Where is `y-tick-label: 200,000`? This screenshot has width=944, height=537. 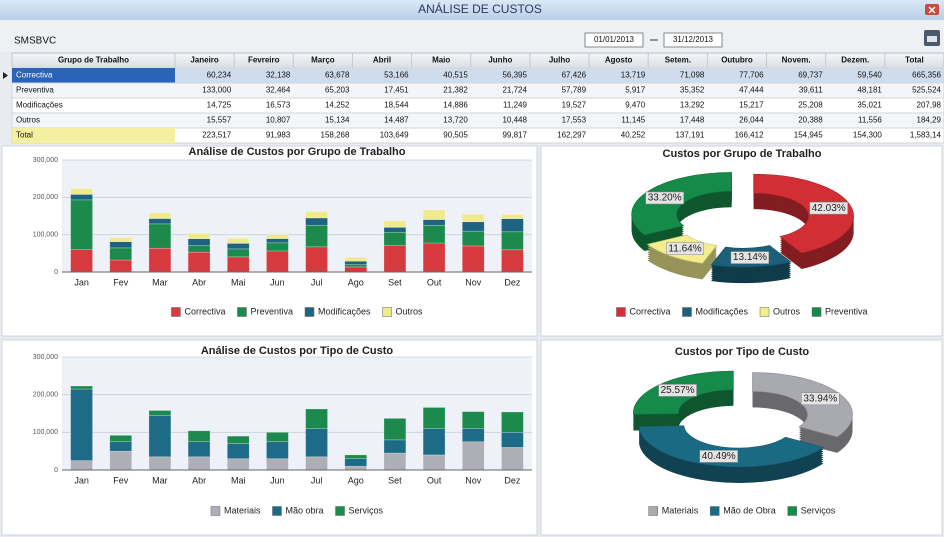 y-tick-label: 200,000 is located at coordinates (45, 197).